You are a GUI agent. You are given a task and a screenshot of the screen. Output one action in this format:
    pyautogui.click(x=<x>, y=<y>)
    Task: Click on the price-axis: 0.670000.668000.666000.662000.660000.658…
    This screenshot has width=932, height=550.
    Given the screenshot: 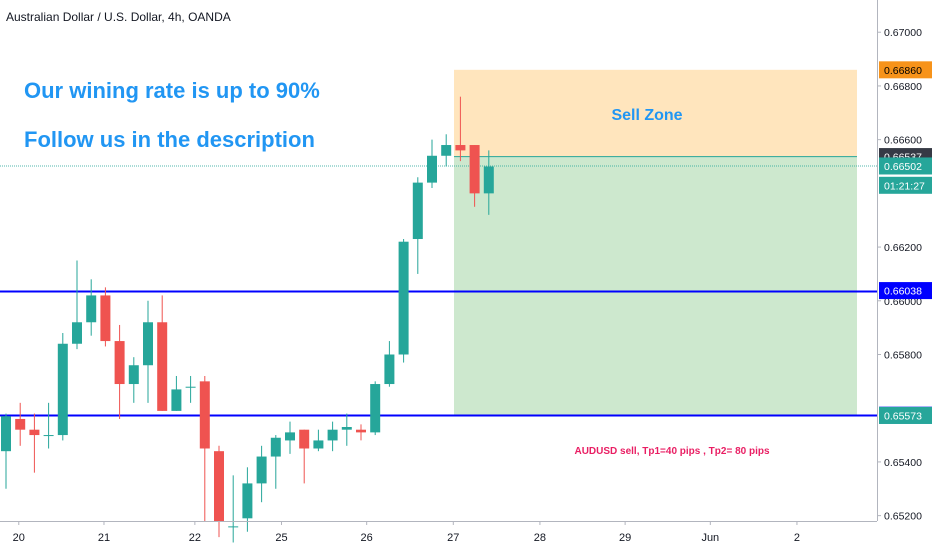 What is the action you would take?
    pyautogui.click(x=904, y=261)
    